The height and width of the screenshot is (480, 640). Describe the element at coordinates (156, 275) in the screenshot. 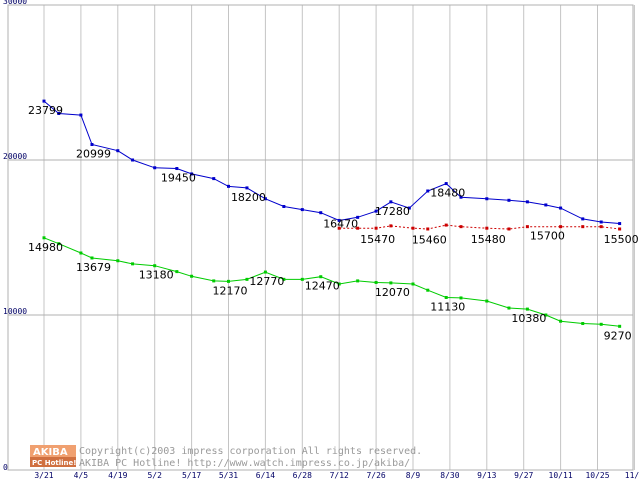

I see `data-label: 13180` at that location.